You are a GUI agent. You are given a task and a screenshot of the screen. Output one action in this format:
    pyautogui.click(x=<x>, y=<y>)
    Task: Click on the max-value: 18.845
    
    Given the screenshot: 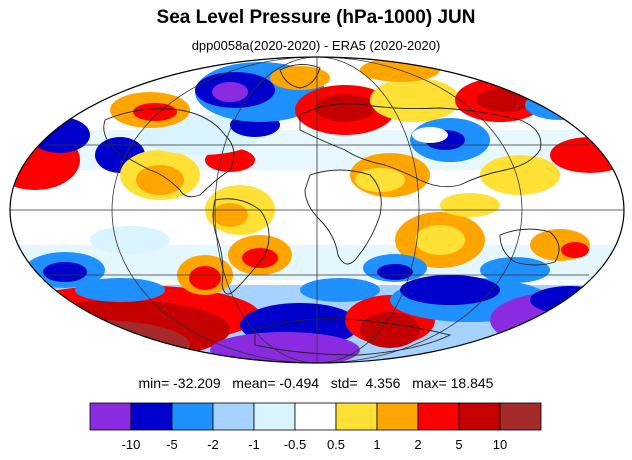 What is the action you would take?
    pyautogui.click(x=472, y=383)
    